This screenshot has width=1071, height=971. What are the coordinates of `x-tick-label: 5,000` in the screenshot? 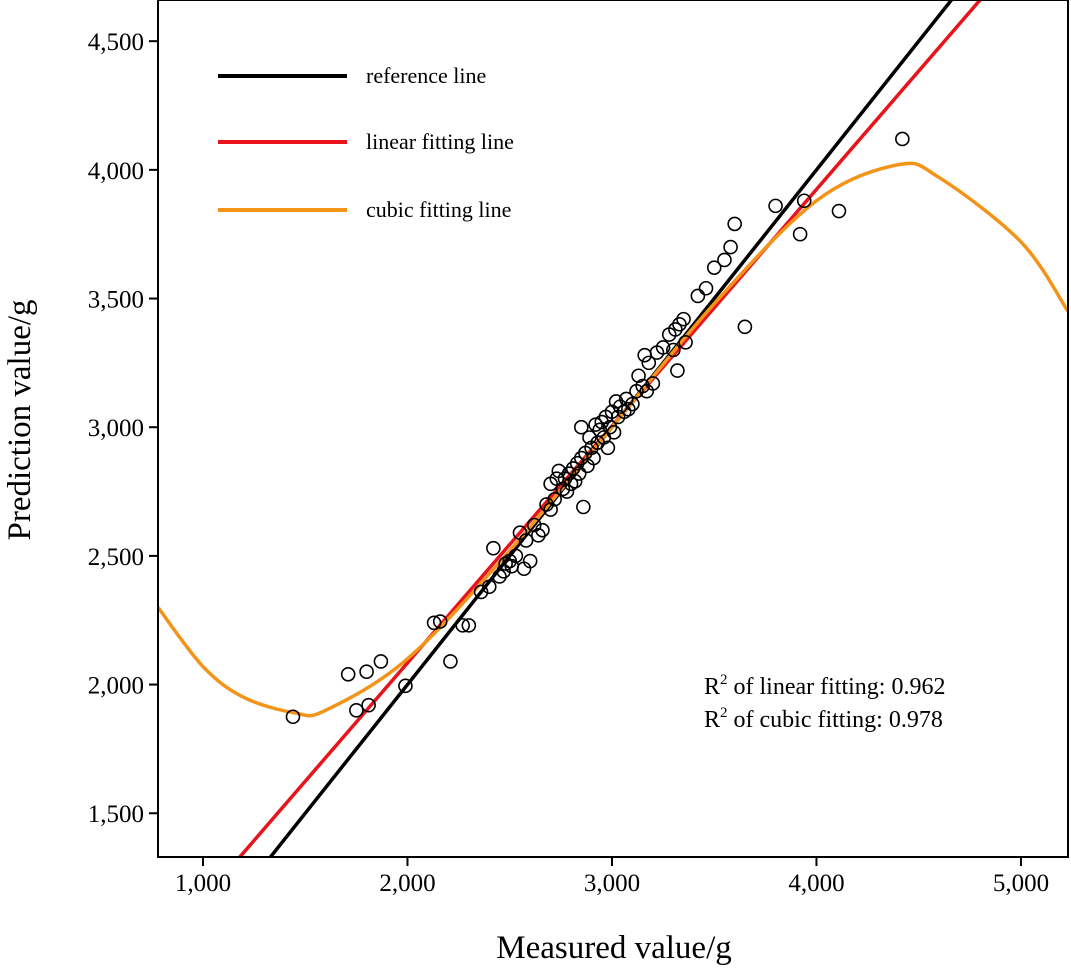 It's located at (1021, 883).